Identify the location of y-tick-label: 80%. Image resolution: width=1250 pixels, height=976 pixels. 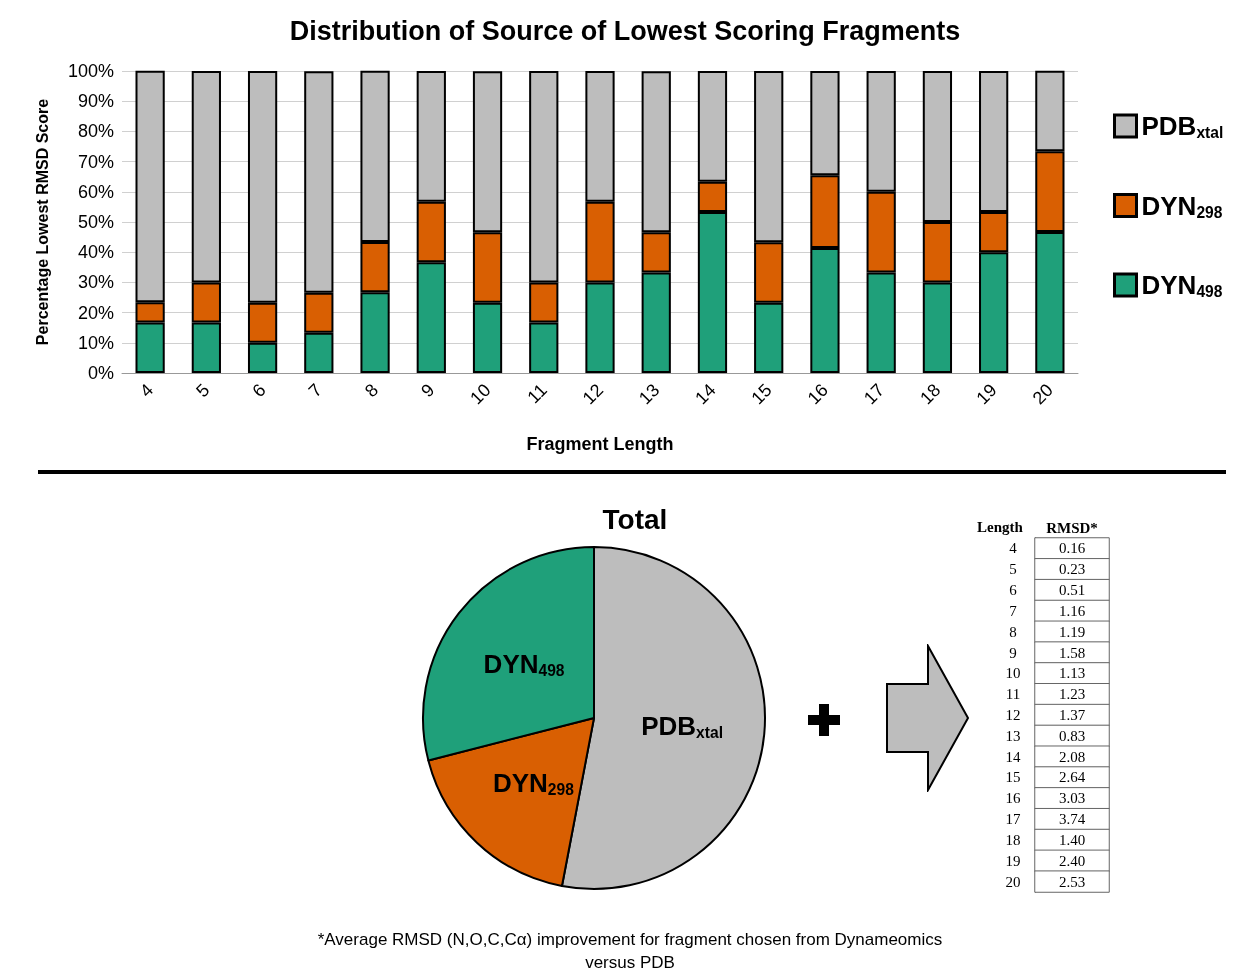
(95, 131).